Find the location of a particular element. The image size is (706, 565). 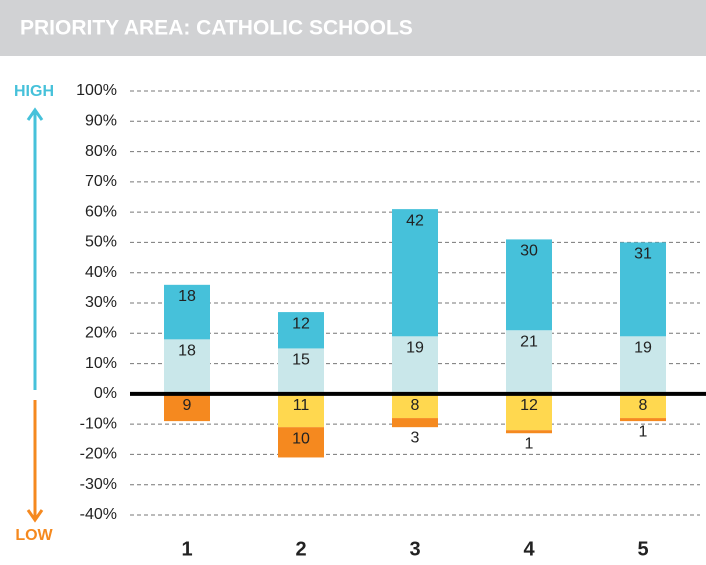

y-tick-label: -30% is located at coordinates (98, 484).